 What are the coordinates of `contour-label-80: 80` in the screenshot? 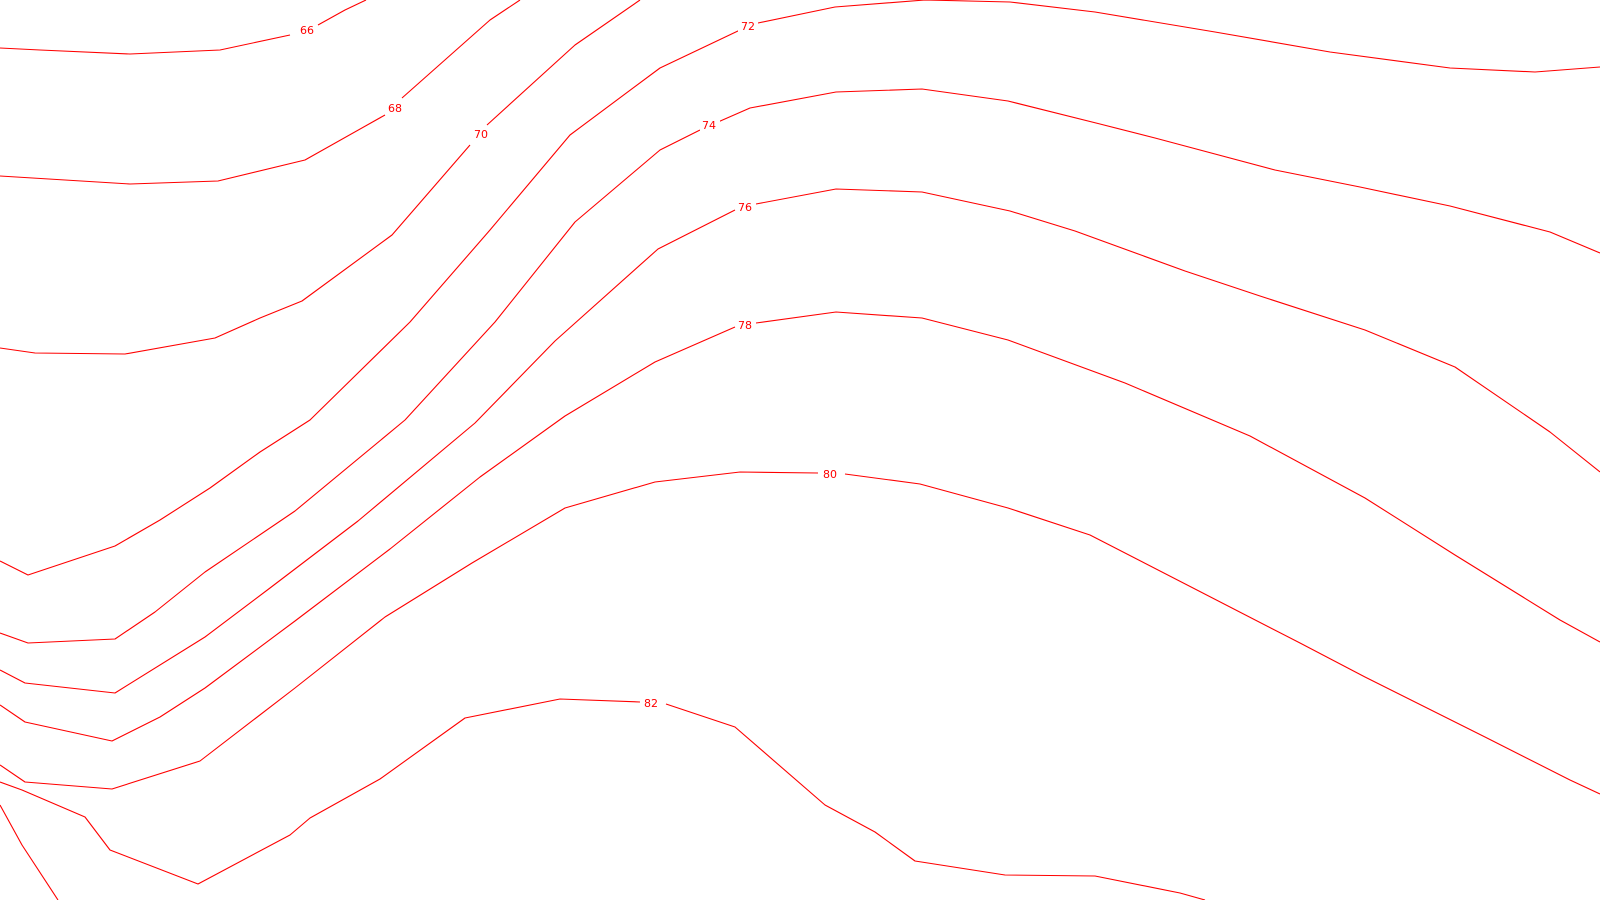 It's located at (830, 474).